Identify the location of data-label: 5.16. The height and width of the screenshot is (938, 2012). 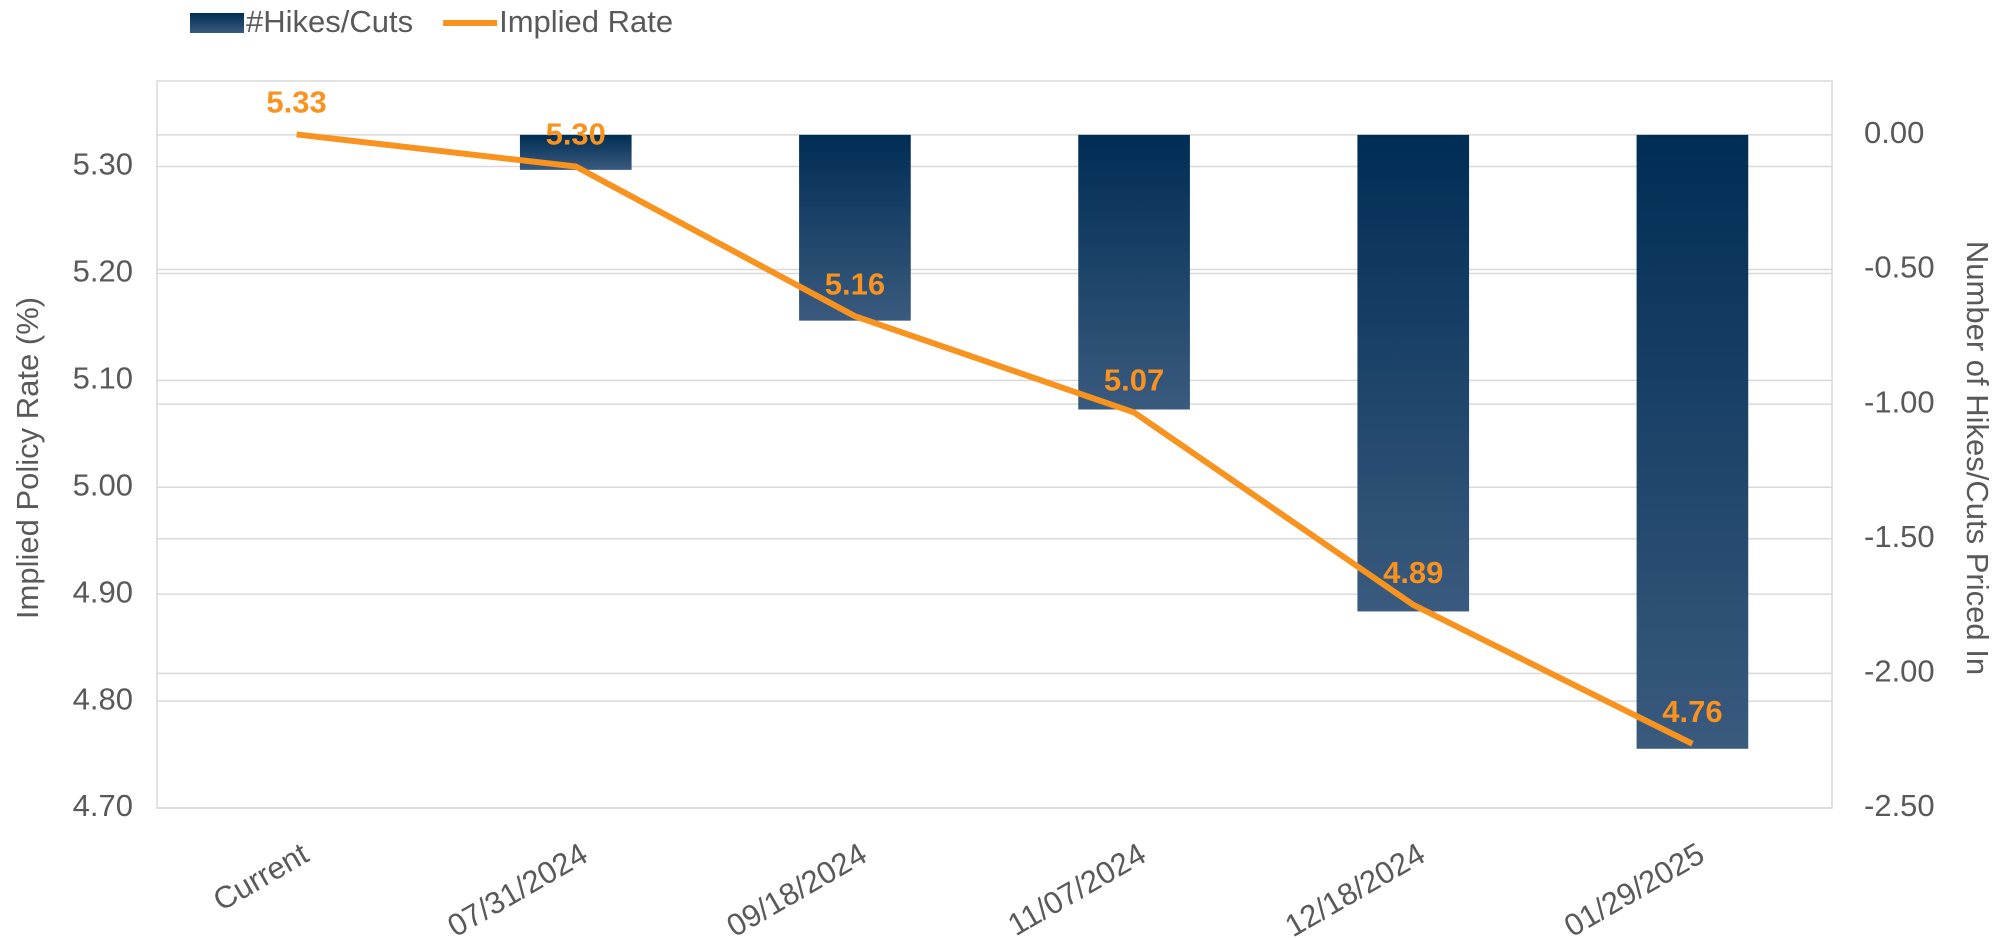
(855, 283).